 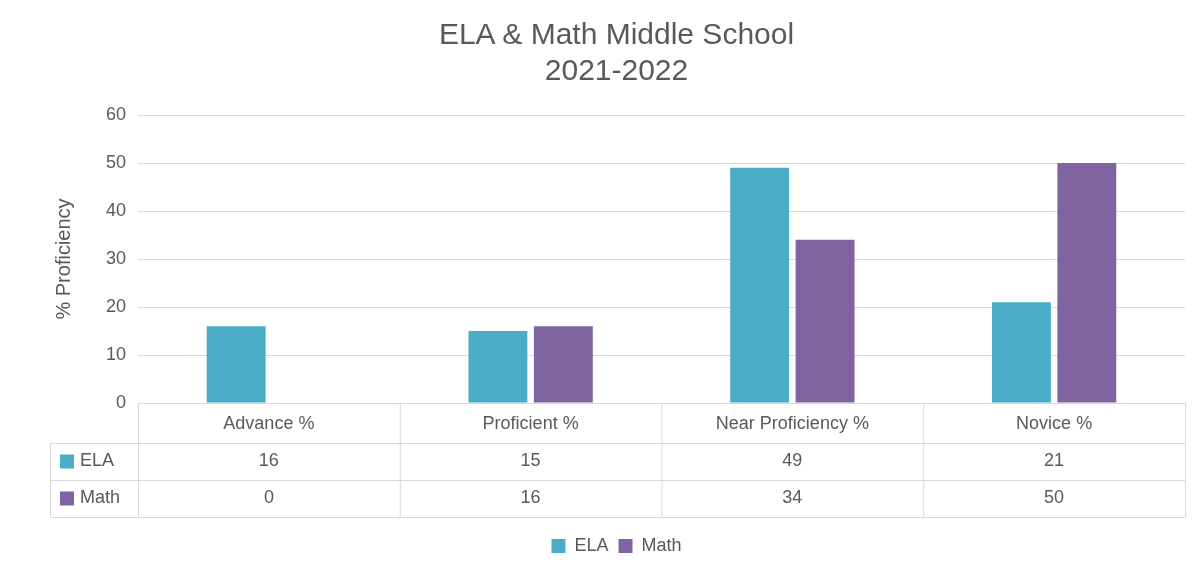 I want to click on chart-title: ELA & Math Middle School 2021-2022, so click(x=616, y=52).